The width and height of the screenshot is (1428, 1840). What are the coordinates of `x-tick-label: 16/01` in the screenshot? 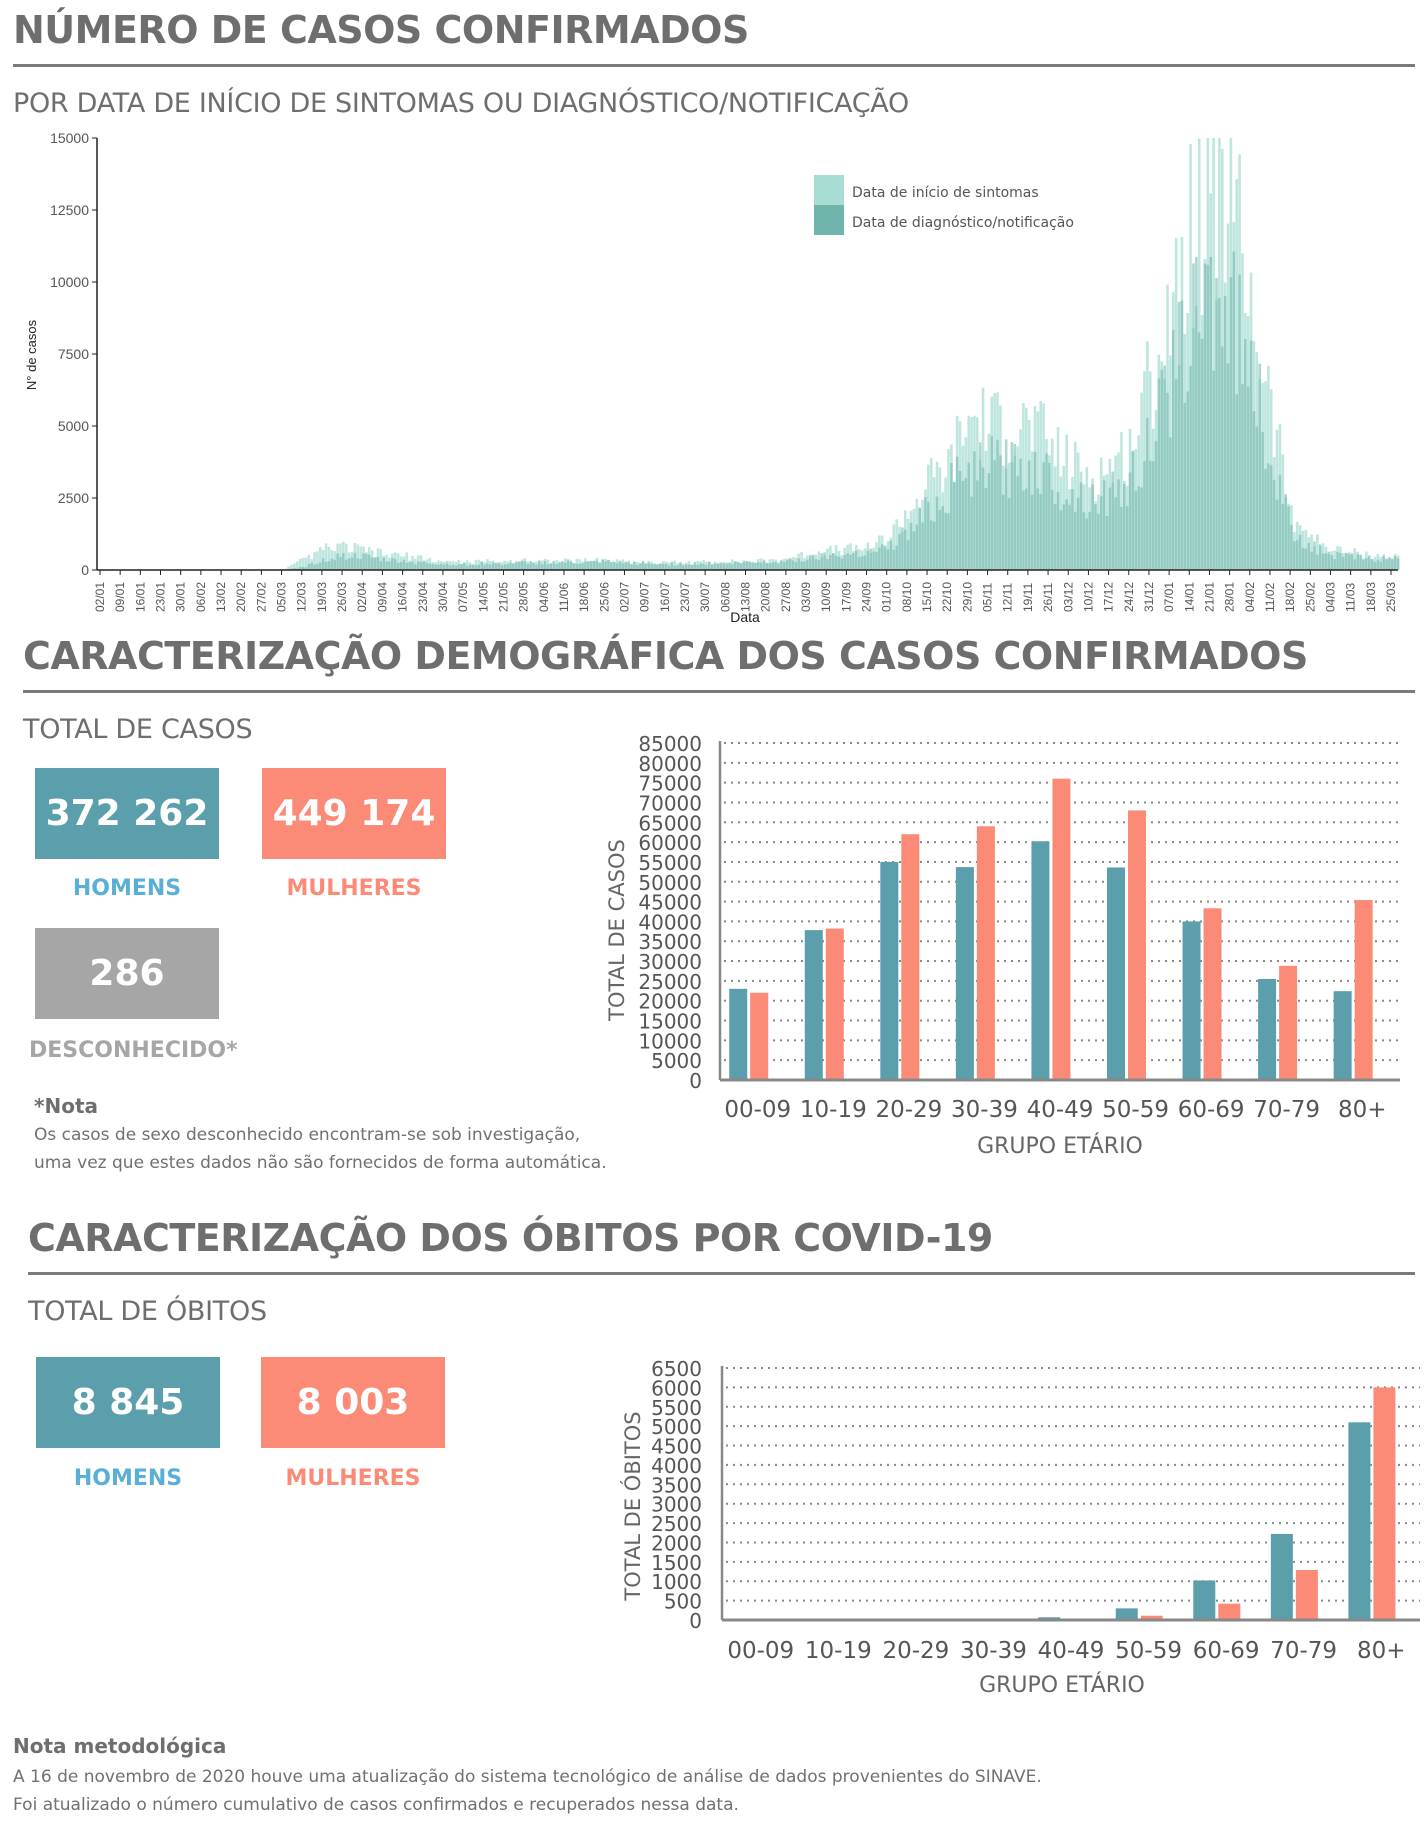 It's located at (140, 597).